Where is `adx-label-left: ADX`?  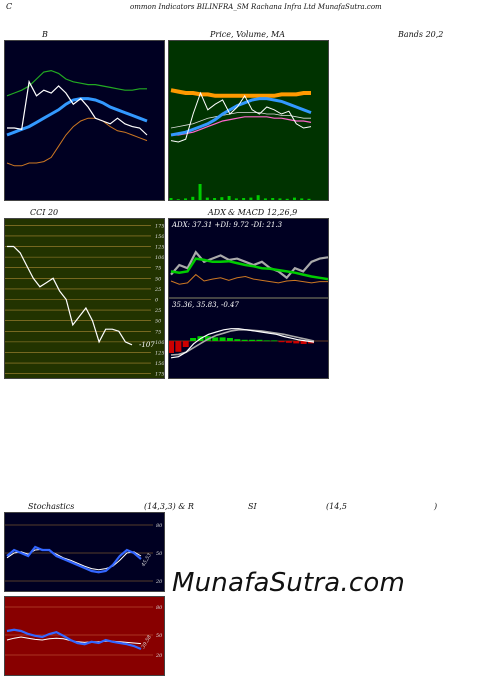
adx-label-left: ADX is located at coordinates (217, 212).